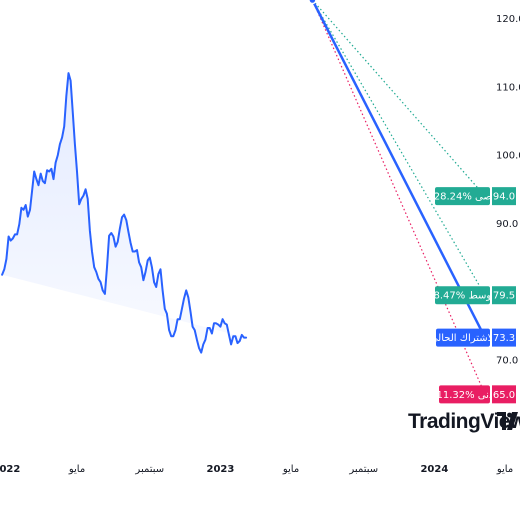  I want to click on y-tick-label-4: 70.0, so click(507, 361).